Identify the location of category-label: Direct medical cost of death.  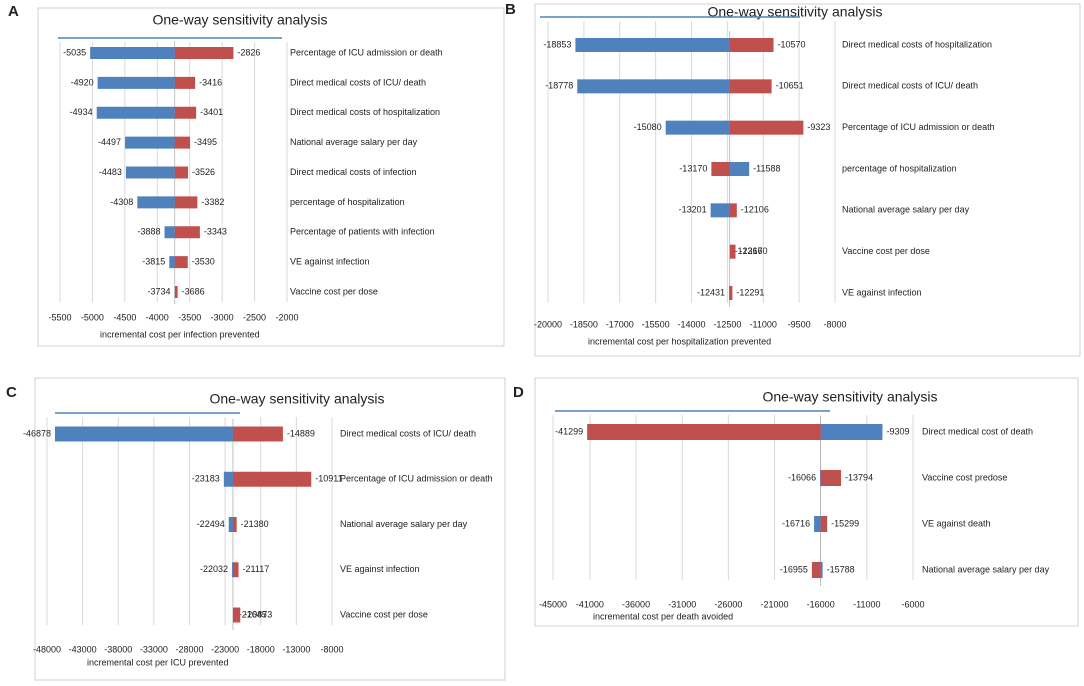
(977, 431).